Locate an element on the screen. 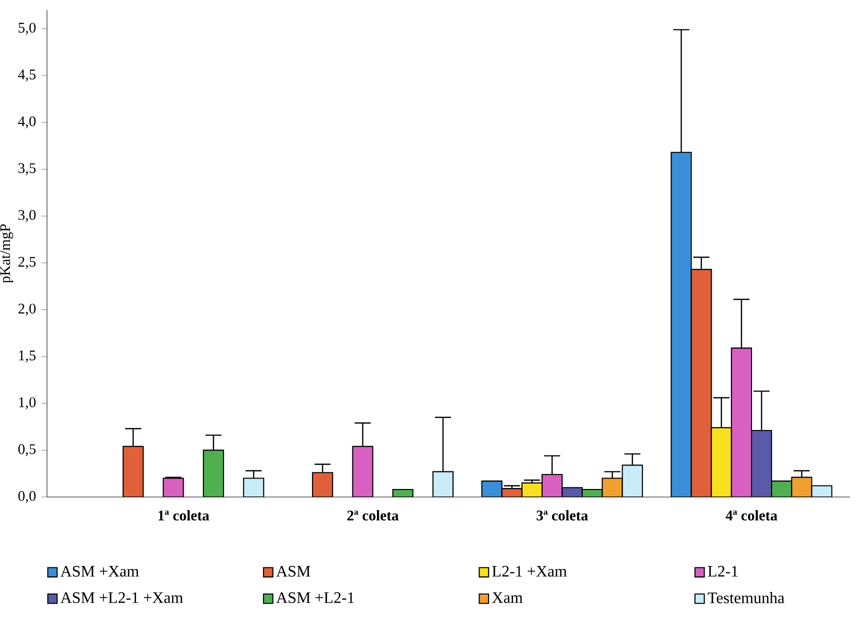 Image resolution: width=868 pixels, height=620 pixels. x-tick-label: 3ª coleta is located at coordinates (562, 515).